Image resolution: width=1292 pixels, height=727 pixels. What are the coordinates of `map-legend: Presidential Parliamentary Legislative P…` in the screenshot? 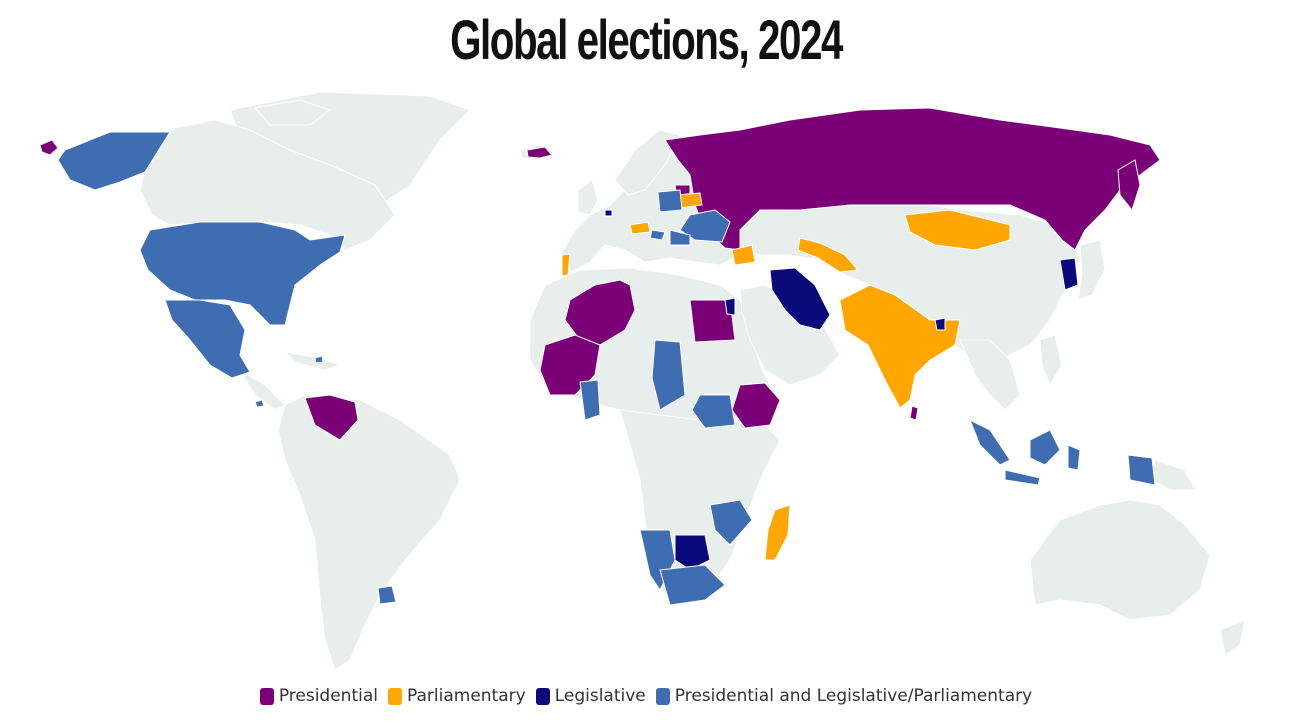 It's located at (646, 696).